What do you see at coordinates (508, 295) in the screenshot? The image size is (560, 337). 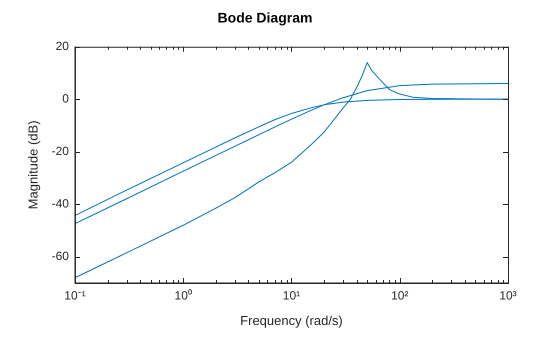 I see `x-tick-label: 10³` at bounding box center [508, 295].